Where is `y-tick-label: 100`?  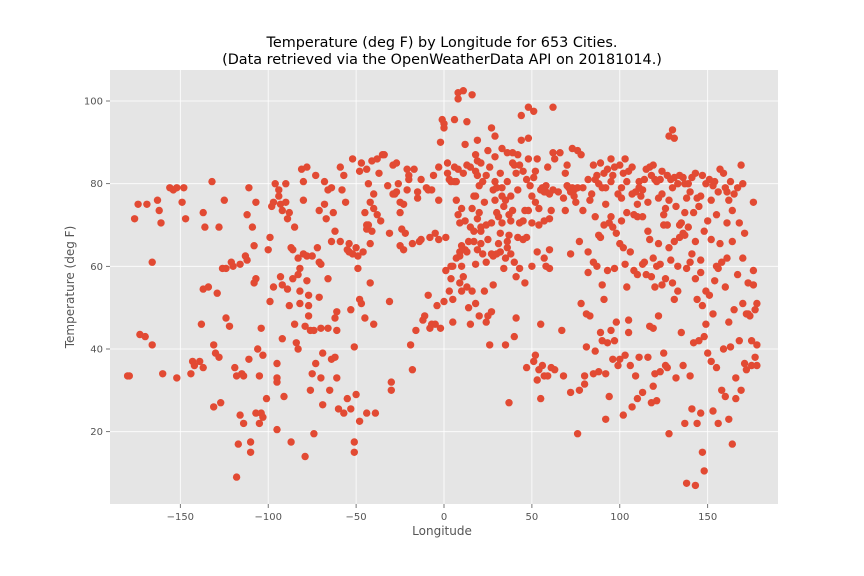
y-tick-label: 100 is located at coordinates (93, 102).